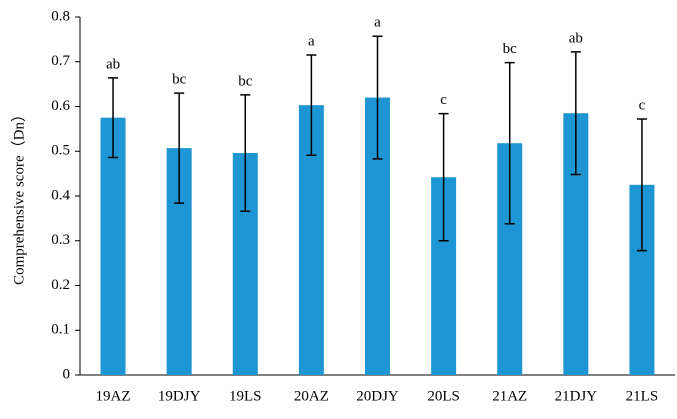 Image resolution: width=677 pixels, height=419 pixels. Describe the element at coordinates (642, 396) in the screenshot. I see `x-tick-label: 21LS` at that location.